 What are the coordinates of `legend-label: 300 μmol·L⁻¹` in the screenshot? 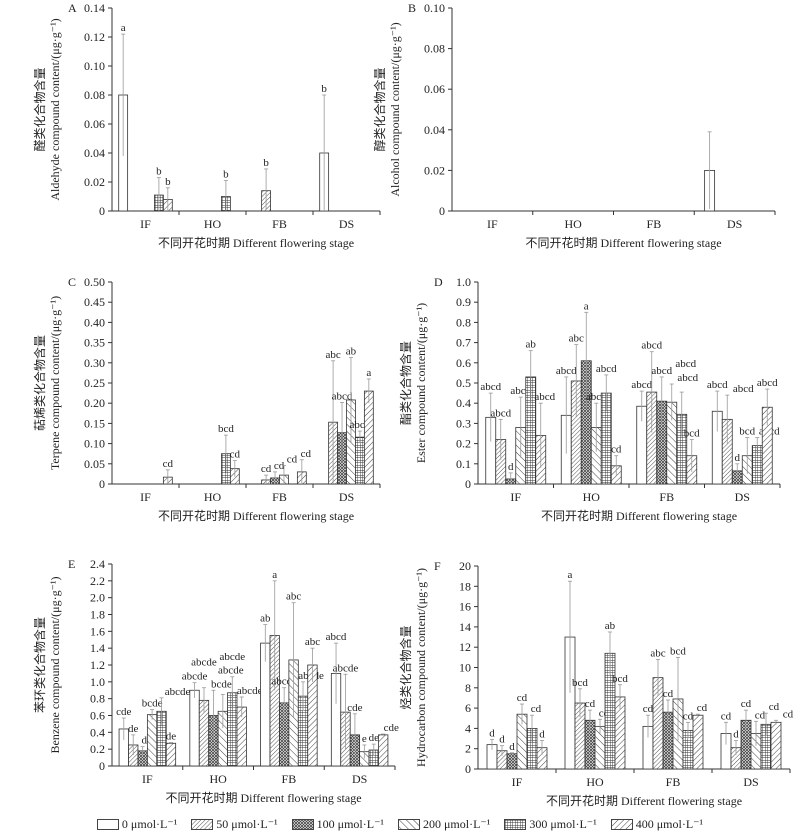 It's located at (563, 824).